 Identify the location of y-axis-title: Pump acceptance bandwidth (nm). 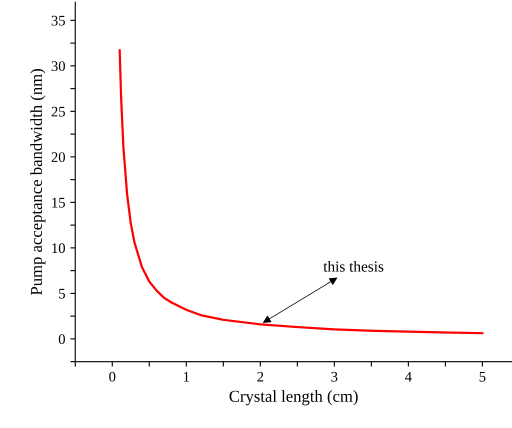
(38, 182).